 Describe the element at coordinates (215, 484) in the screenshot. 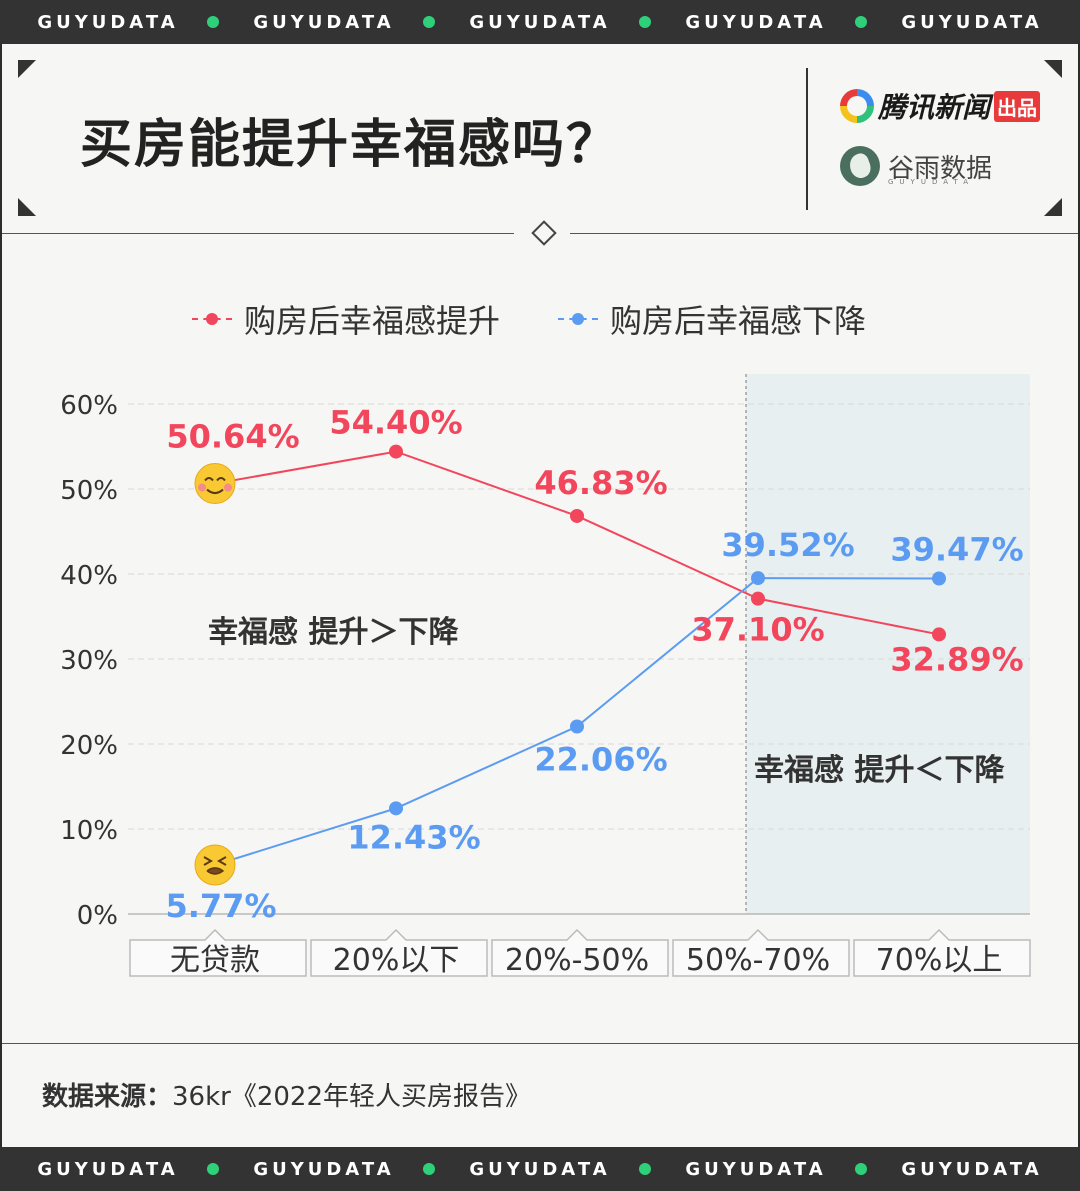

I see `happy-face-icon` at that location.